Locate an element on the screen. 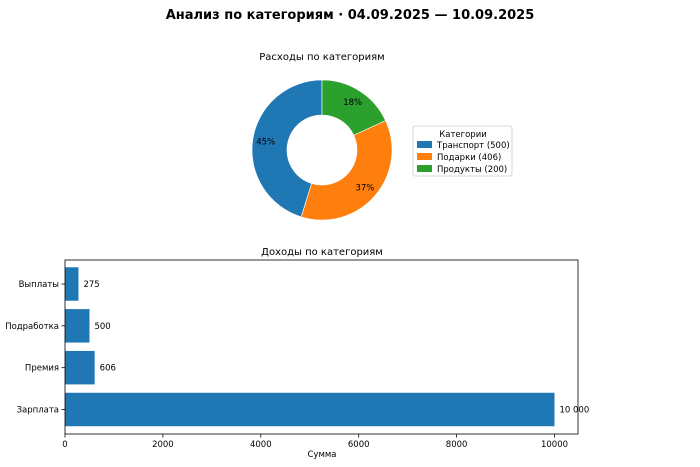  bar-title: Доходы по категориям is located at coordinates (322, 252).